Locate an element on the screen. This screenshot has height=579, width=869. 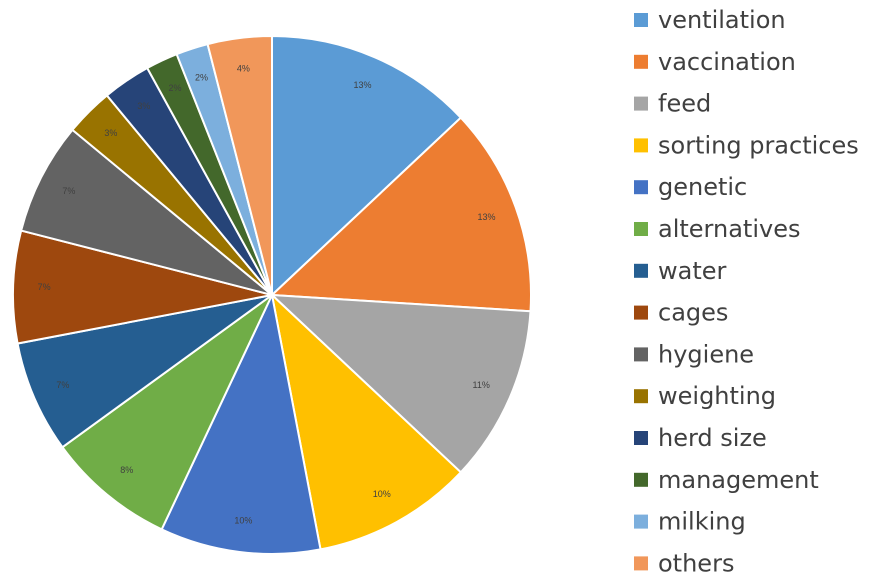
legend-label: hygiene is located at coordinates (706, 354).